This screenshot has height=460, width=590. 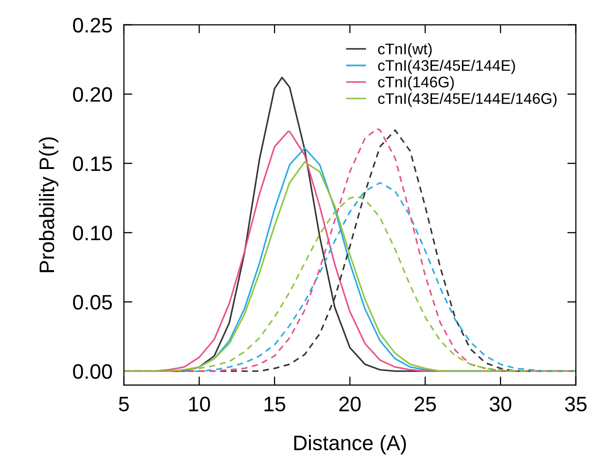 I want to click on x-axis-title: Distance (A), so click(x=350, y=444).